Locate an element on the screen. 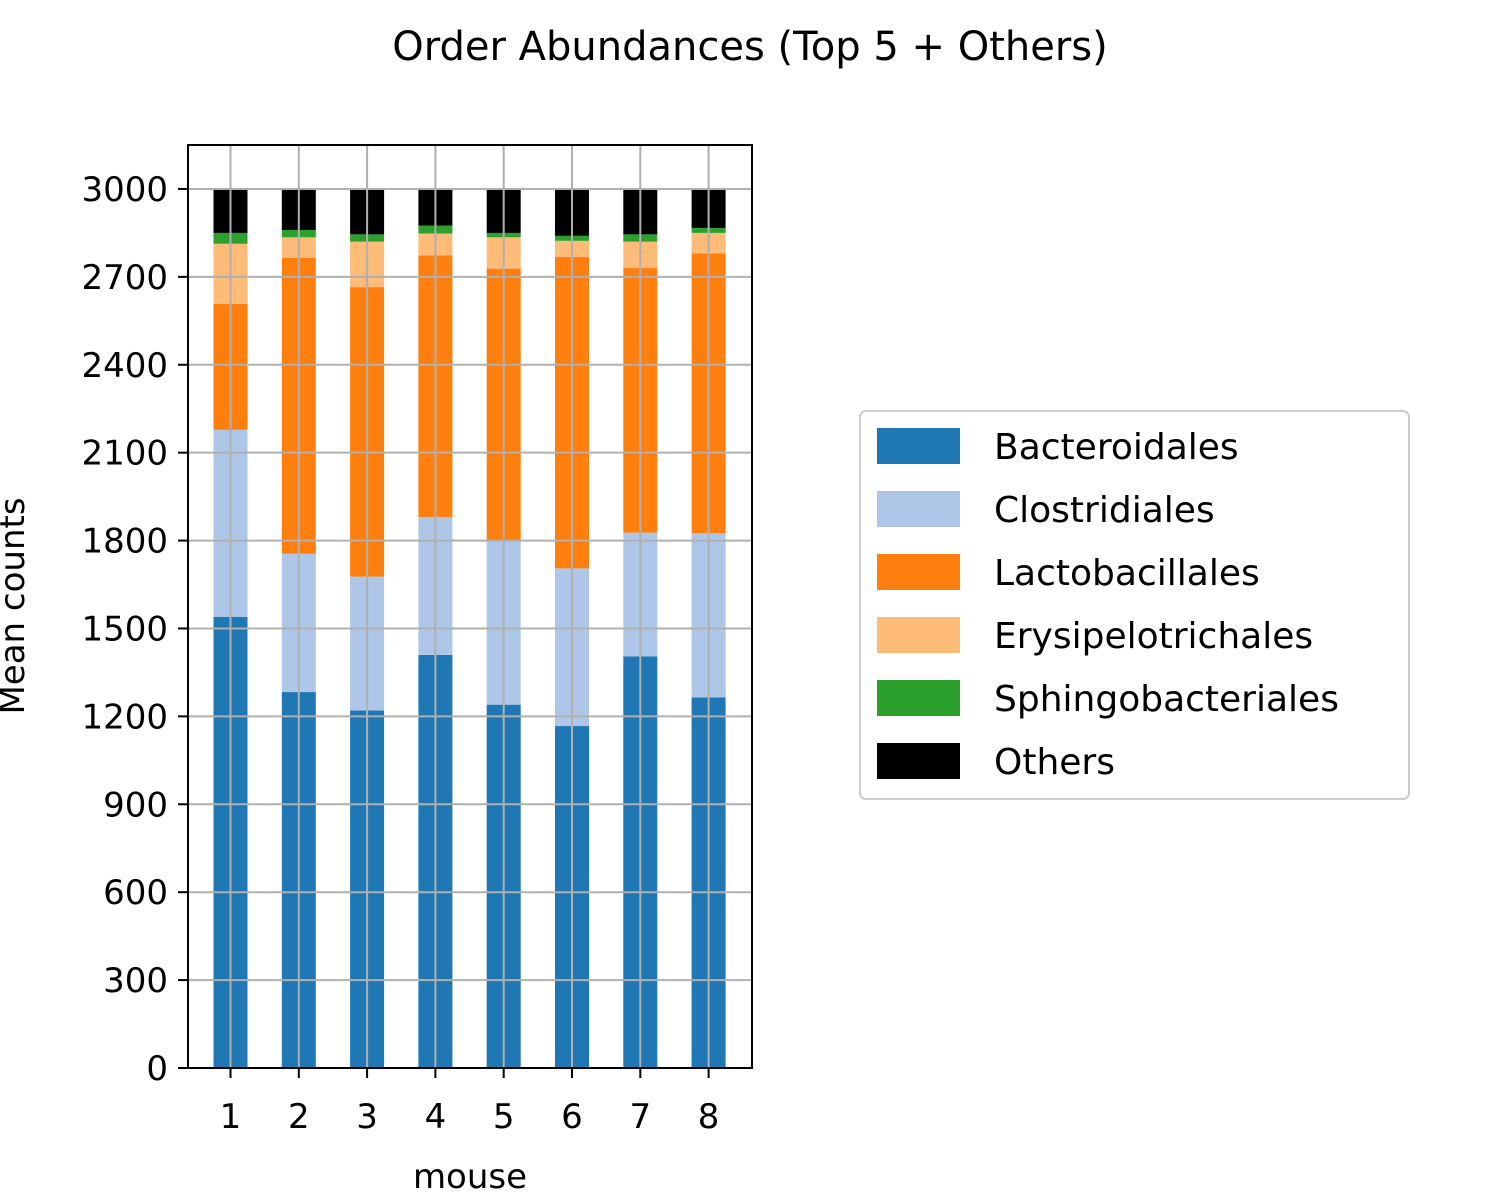 Image resolution: width=1500 pixels, height=1200 pixels. x-tick-label: 1 is located at coordinates (231, 1117).